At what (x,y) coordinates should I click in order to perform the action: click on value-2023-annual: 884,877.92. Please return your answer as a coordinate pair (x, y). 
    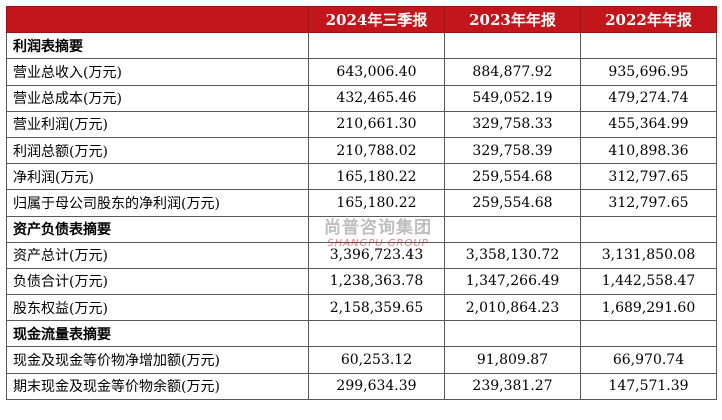
    Looking at the image, I should click on (512, 72).